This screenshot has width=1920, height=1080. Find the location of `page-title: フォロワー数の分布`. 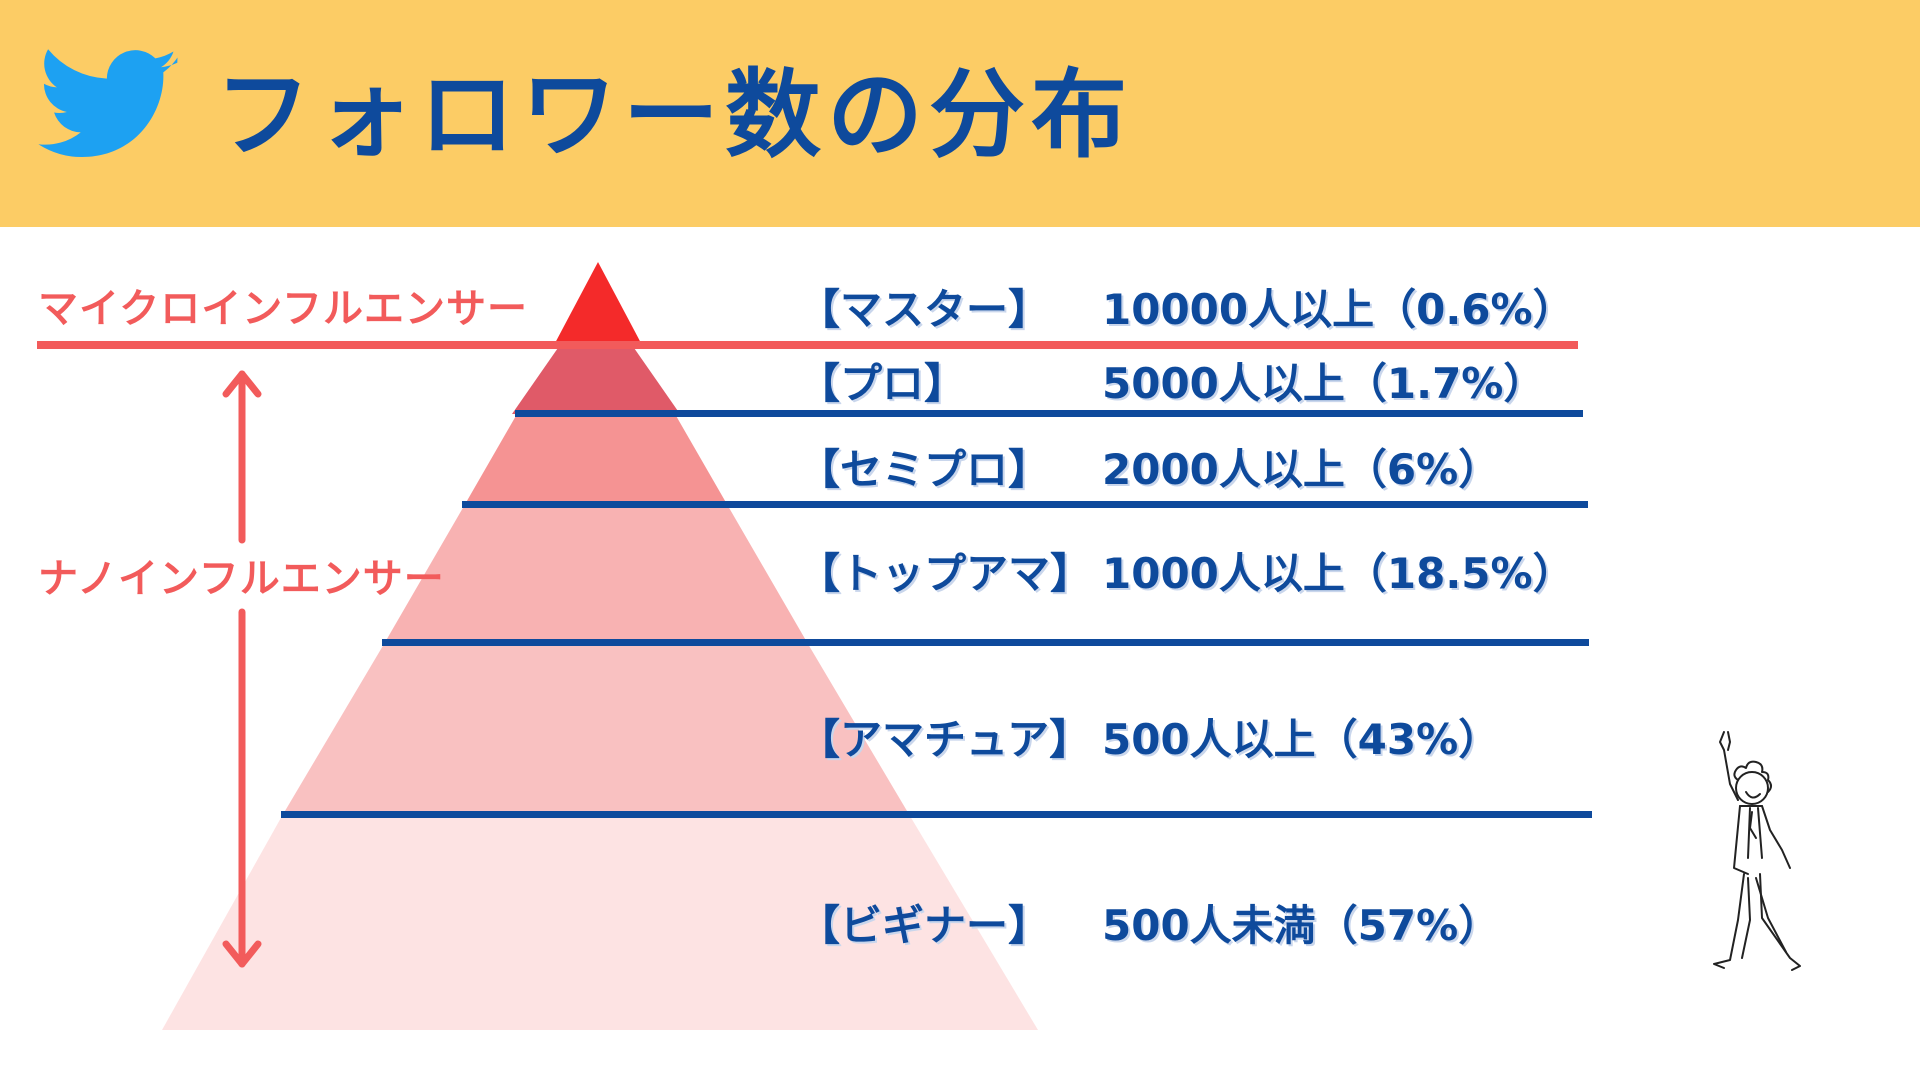

page-title: フォロワー数の分布 is located at coordinates (674, 115).